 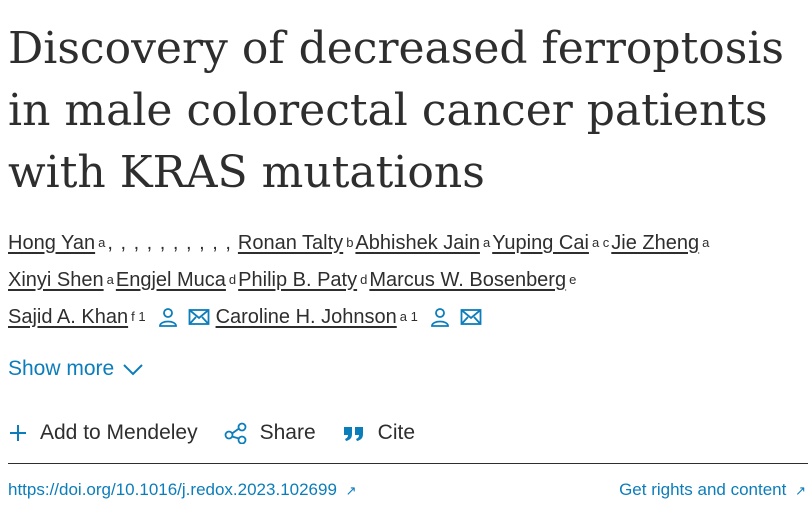 I want to click on author-link: Marcus W. Bosenberg, so click(x=468, y=279).